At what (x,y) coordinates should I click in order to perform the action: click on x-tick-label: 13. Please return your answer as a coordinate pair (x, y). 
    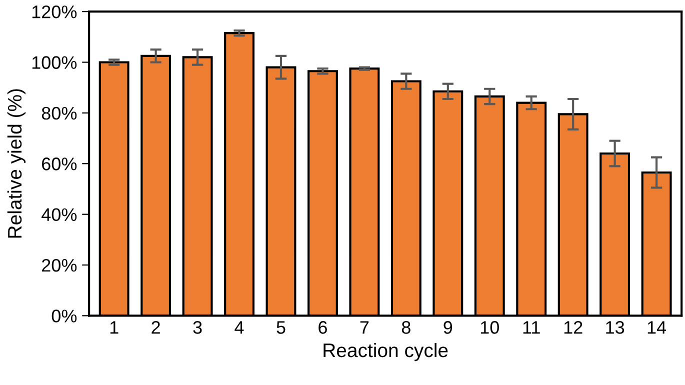
    Looking at the image, I should click on (615, 327).